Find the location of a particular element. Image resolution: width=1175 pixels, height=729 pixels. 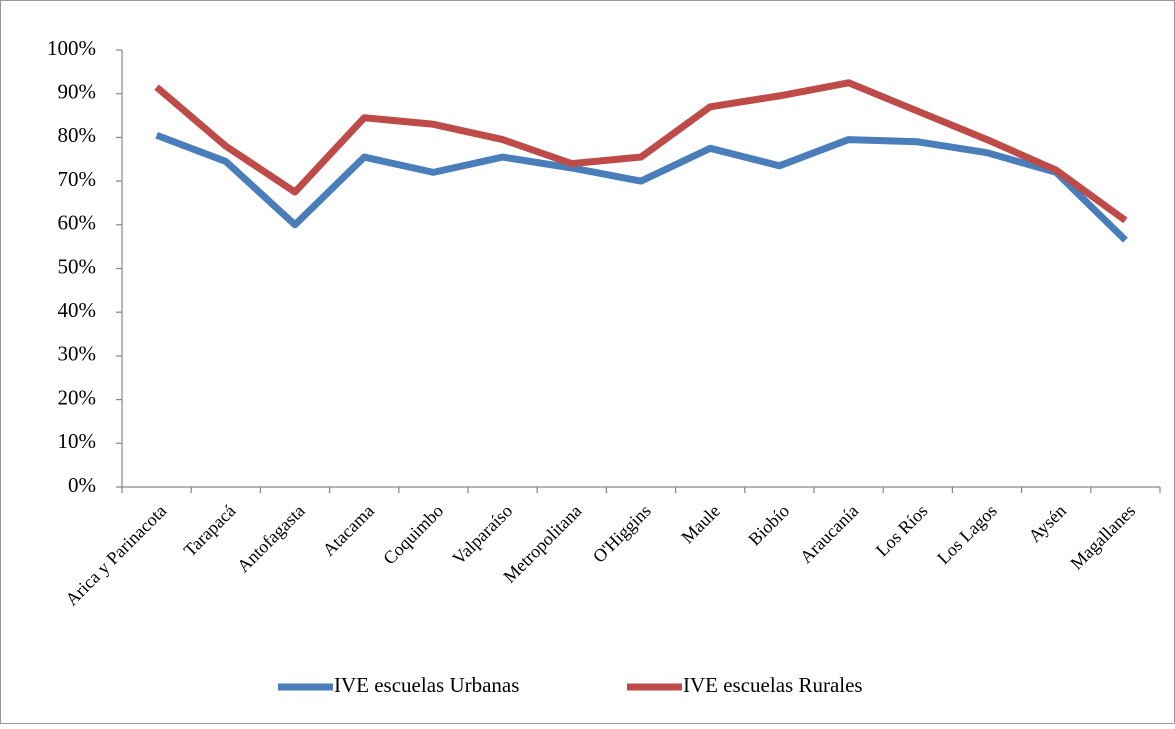

y-tick-label: 70% is located at coordinates (77, 179).